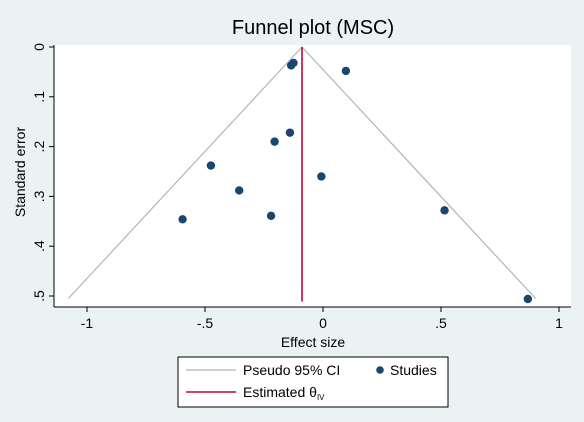 Image resolution: width=584 pixels, height=422 pixels. Describe the element at coordinates (39, 97) in the screenshot. I see `y-tick-label: .1` at that location.